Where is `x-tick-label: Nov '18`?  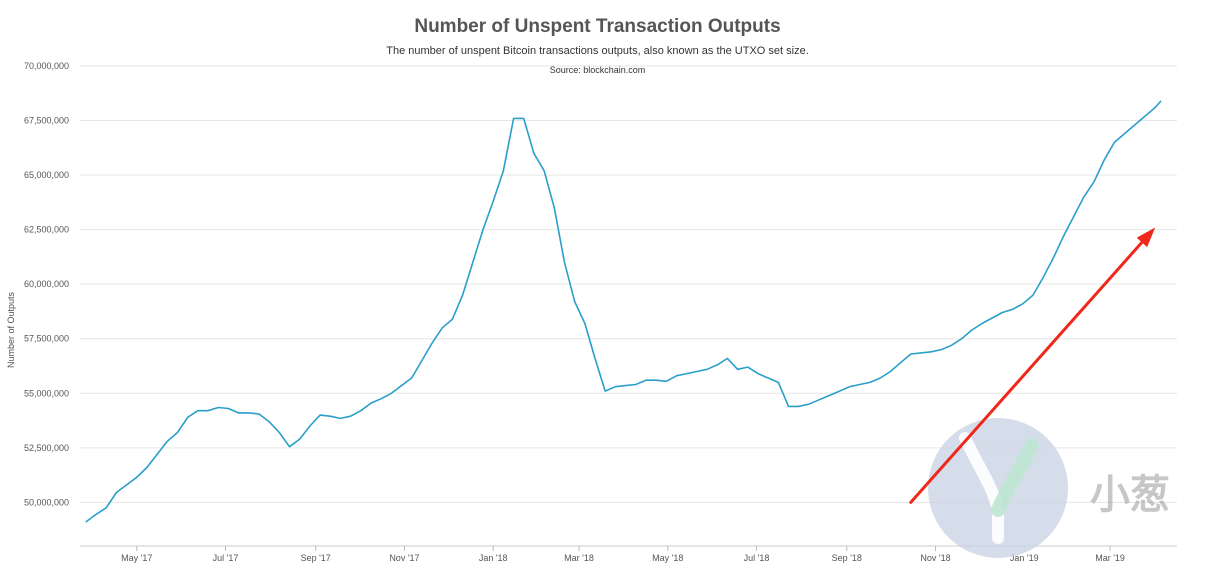
x-tick-label: Nov '18 is located at coordinates (935, 558).